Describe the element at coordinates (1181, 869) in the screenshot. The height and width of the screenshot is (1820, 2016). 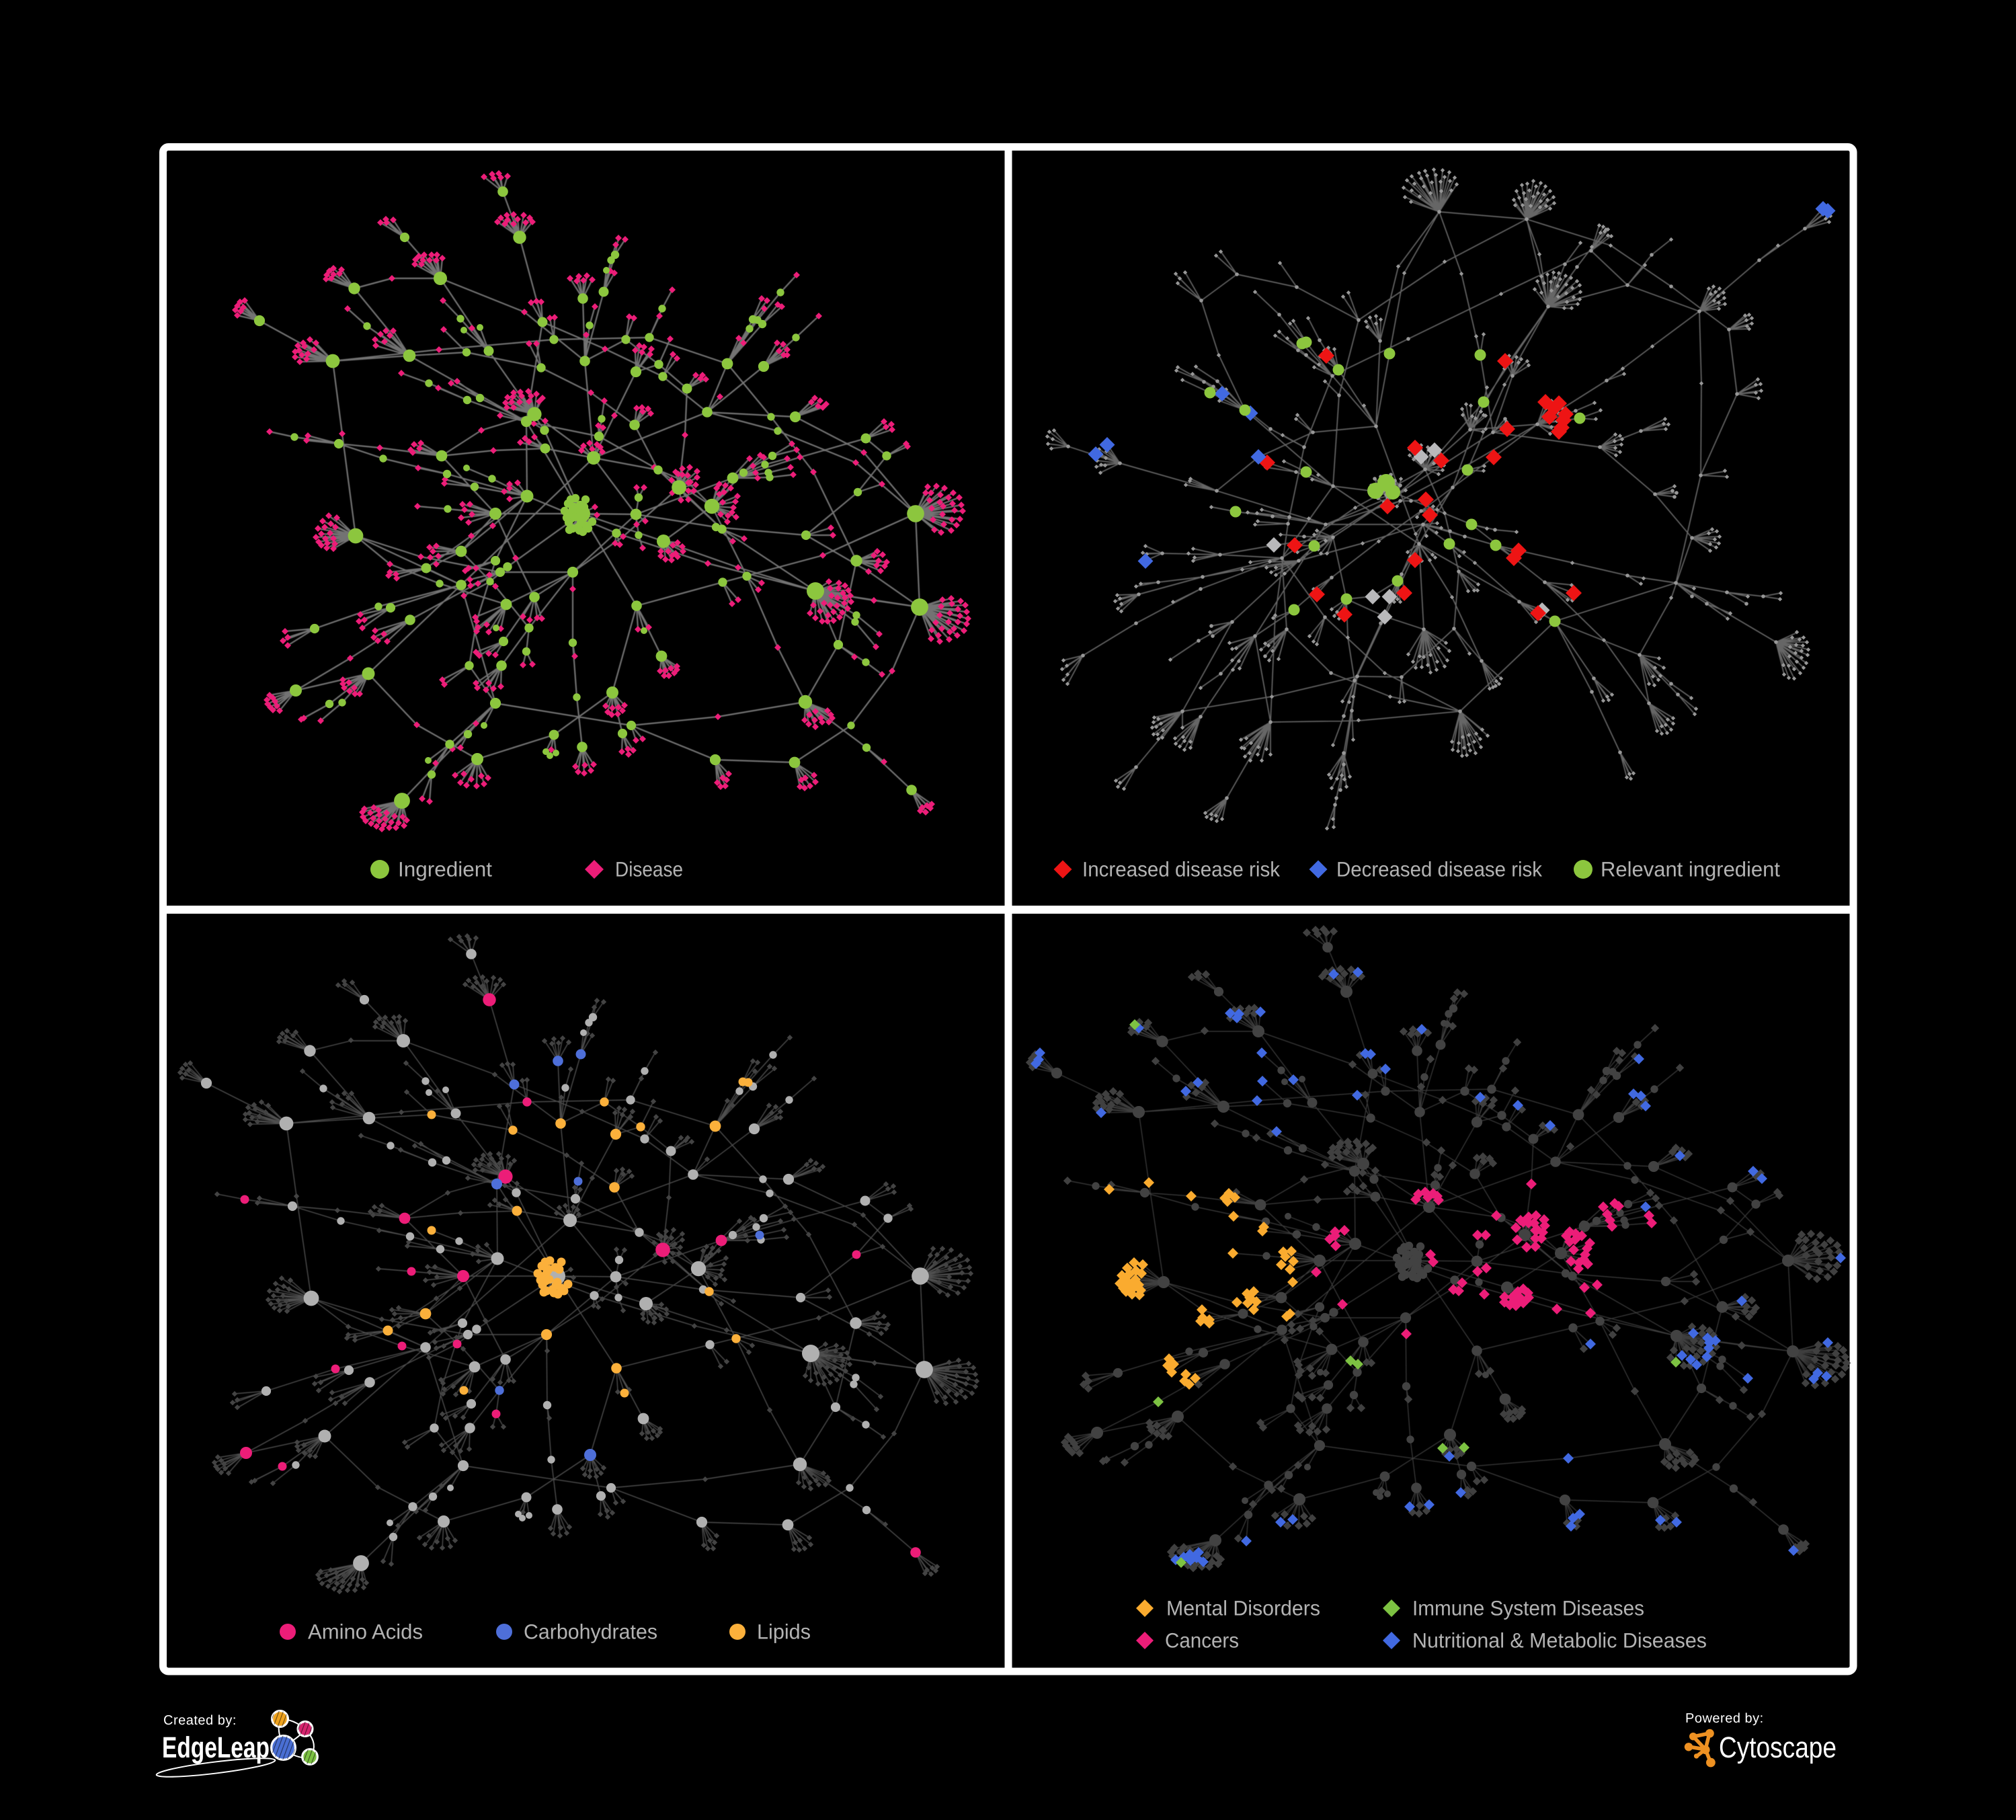
I see `svg-text: Increased disease risk` at that location.